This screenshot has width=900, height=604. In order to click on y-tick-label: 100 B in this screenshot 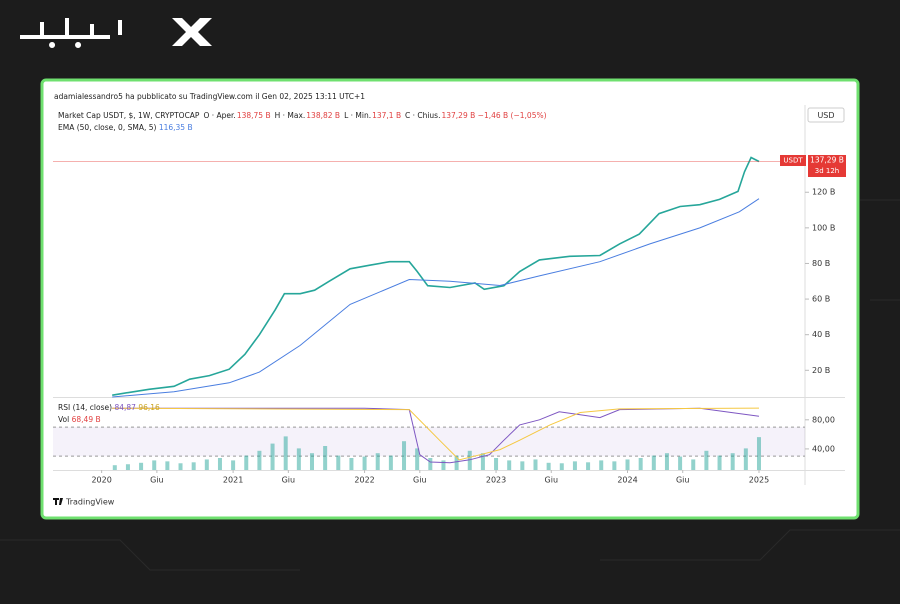, I will do `click(823, 227)`.